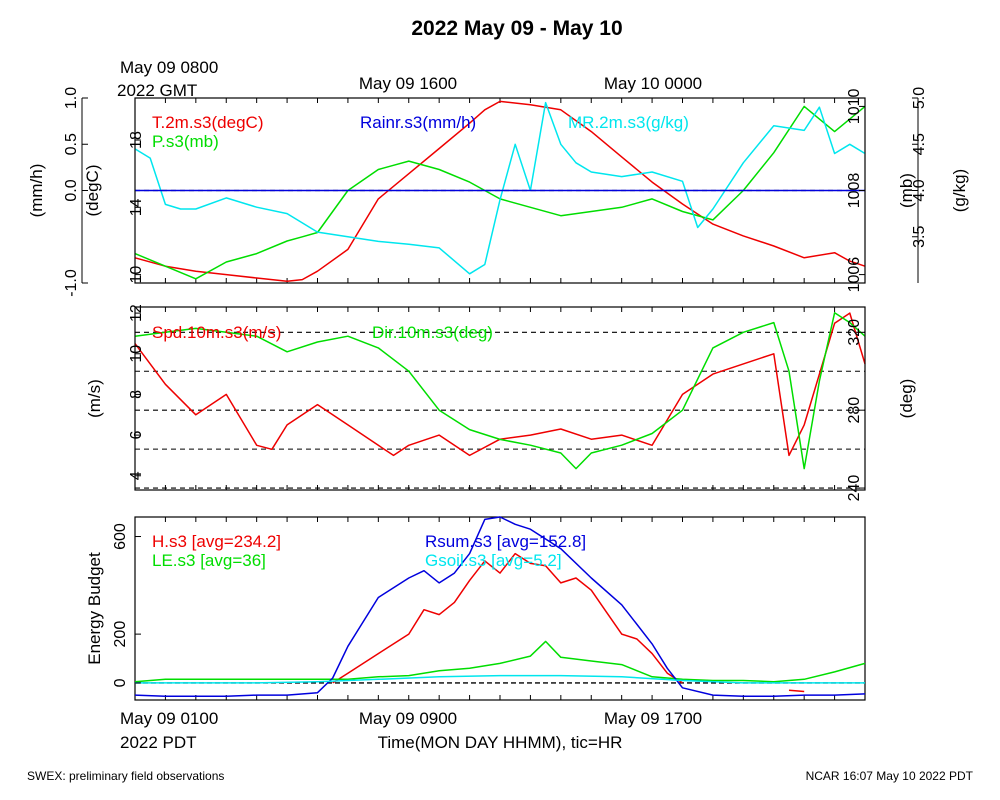 The width and height of the screenshot is (1000, 800). What do you see at coordinates (500, 679) in the screenshot?
I see `series-Gsoil-s3-line` at bounding box center [500, 679].